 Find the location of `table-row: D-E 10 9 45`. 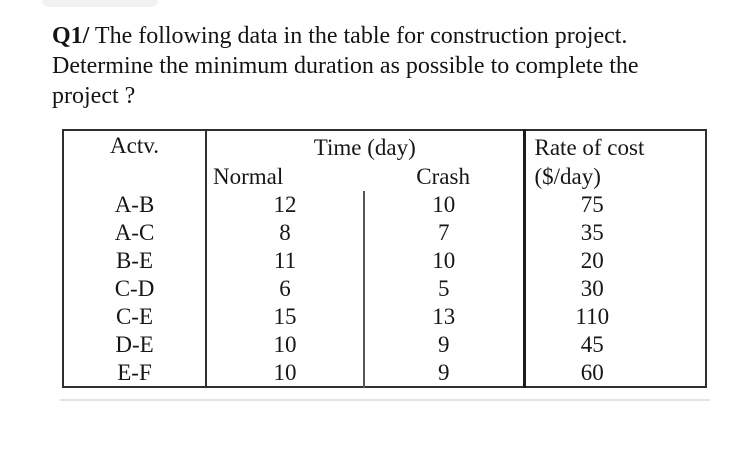

table-row: D-E 10 9 45 is located at coordinates (384, 345).